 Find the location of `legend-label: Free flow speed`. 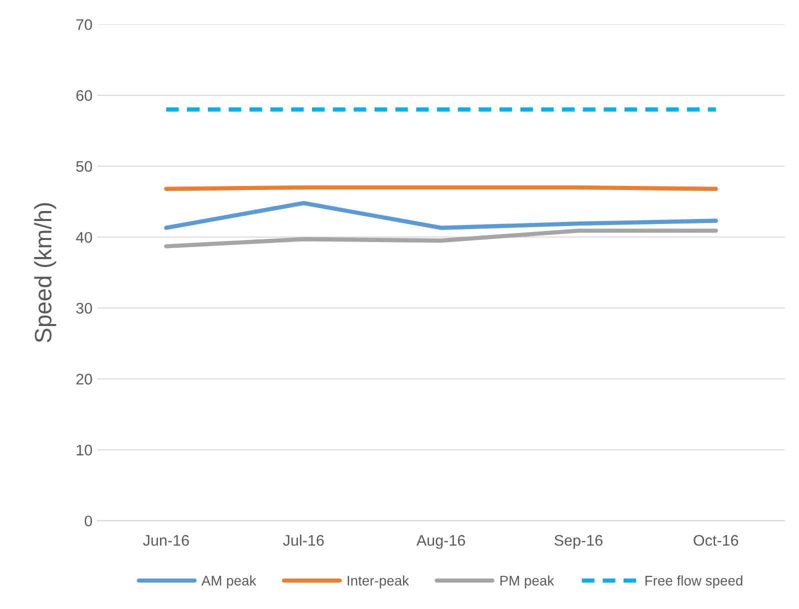

legend-label: Free flow speed is located at coordinates (694, 581).